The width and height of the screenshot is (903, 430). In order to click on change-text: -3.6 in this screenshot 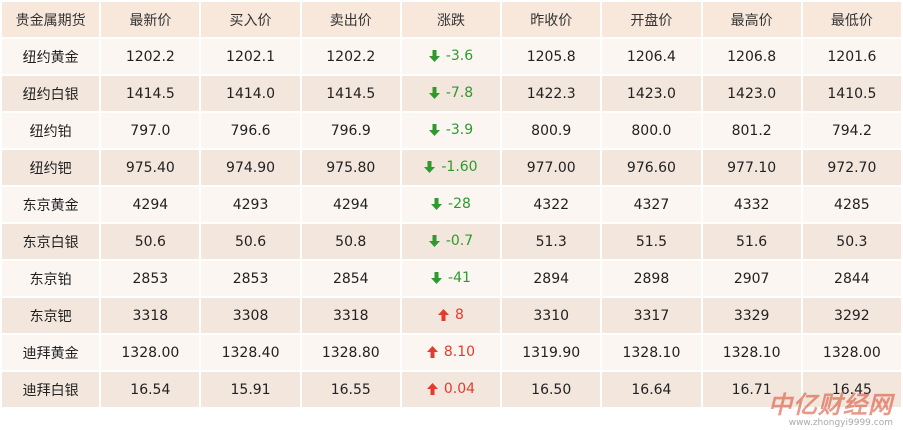, I will do `click(459, 55)`.